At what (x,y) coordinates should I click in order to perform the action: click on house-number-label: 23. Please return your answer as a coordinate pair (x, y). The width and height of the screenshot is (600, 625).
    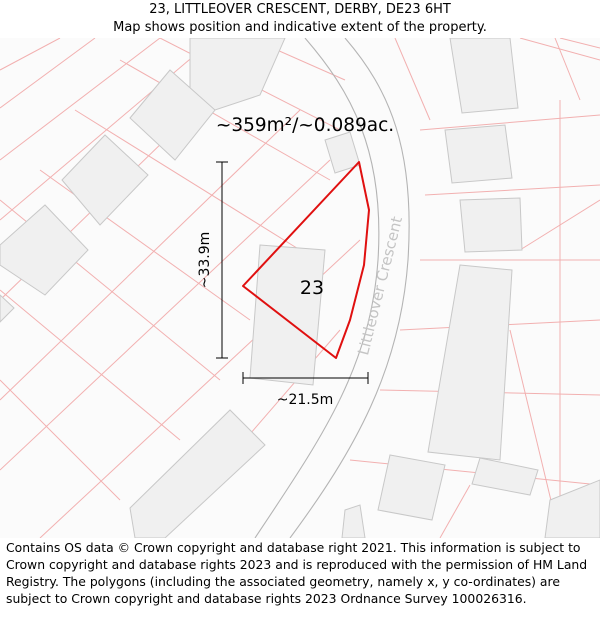
    Looking at the image, I should click on (312, 288).